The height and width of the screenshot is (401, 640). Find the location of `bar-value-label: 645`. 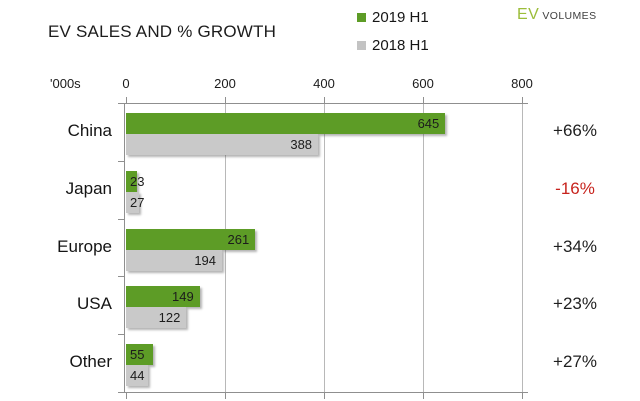

bar-value-label: 645 is located at coordinates (428, 123).